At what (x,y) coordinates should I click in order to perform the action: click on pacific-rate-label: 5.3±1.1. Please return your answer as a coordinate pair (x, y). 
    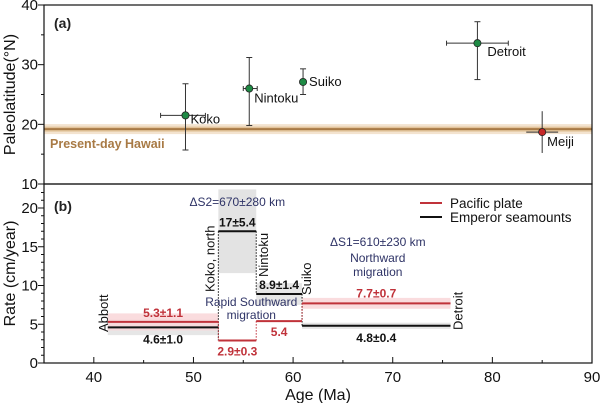
    Looking at the image, I should click on (163, 313).